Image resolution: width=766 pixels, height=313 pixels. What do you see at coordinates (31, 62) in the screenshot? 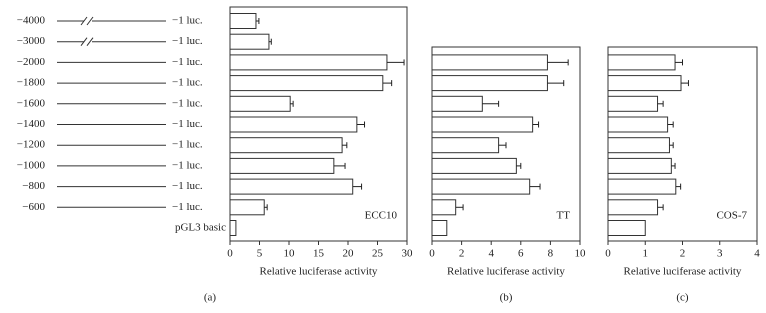
I see `construct-label: −2000` at bounding box center [31, 62].